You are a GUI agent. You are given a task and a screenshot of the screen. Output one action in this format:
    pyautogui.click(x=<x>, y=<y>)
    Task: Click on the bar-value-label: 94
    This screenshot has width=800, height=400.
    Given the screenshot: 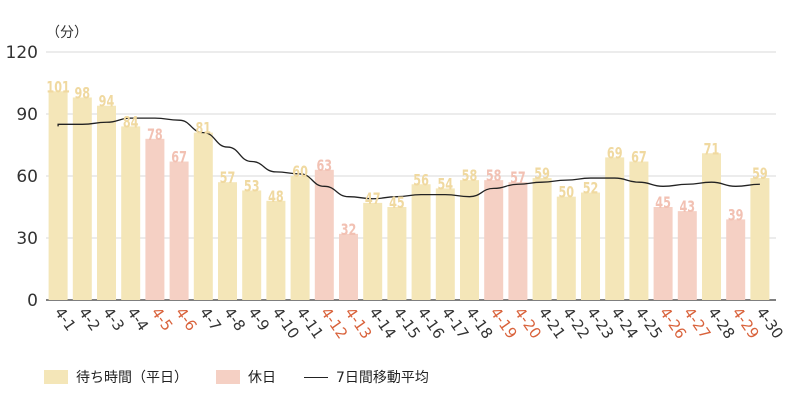 What is the action you would take?
    pyautogui.click(x=107, y=102)
    